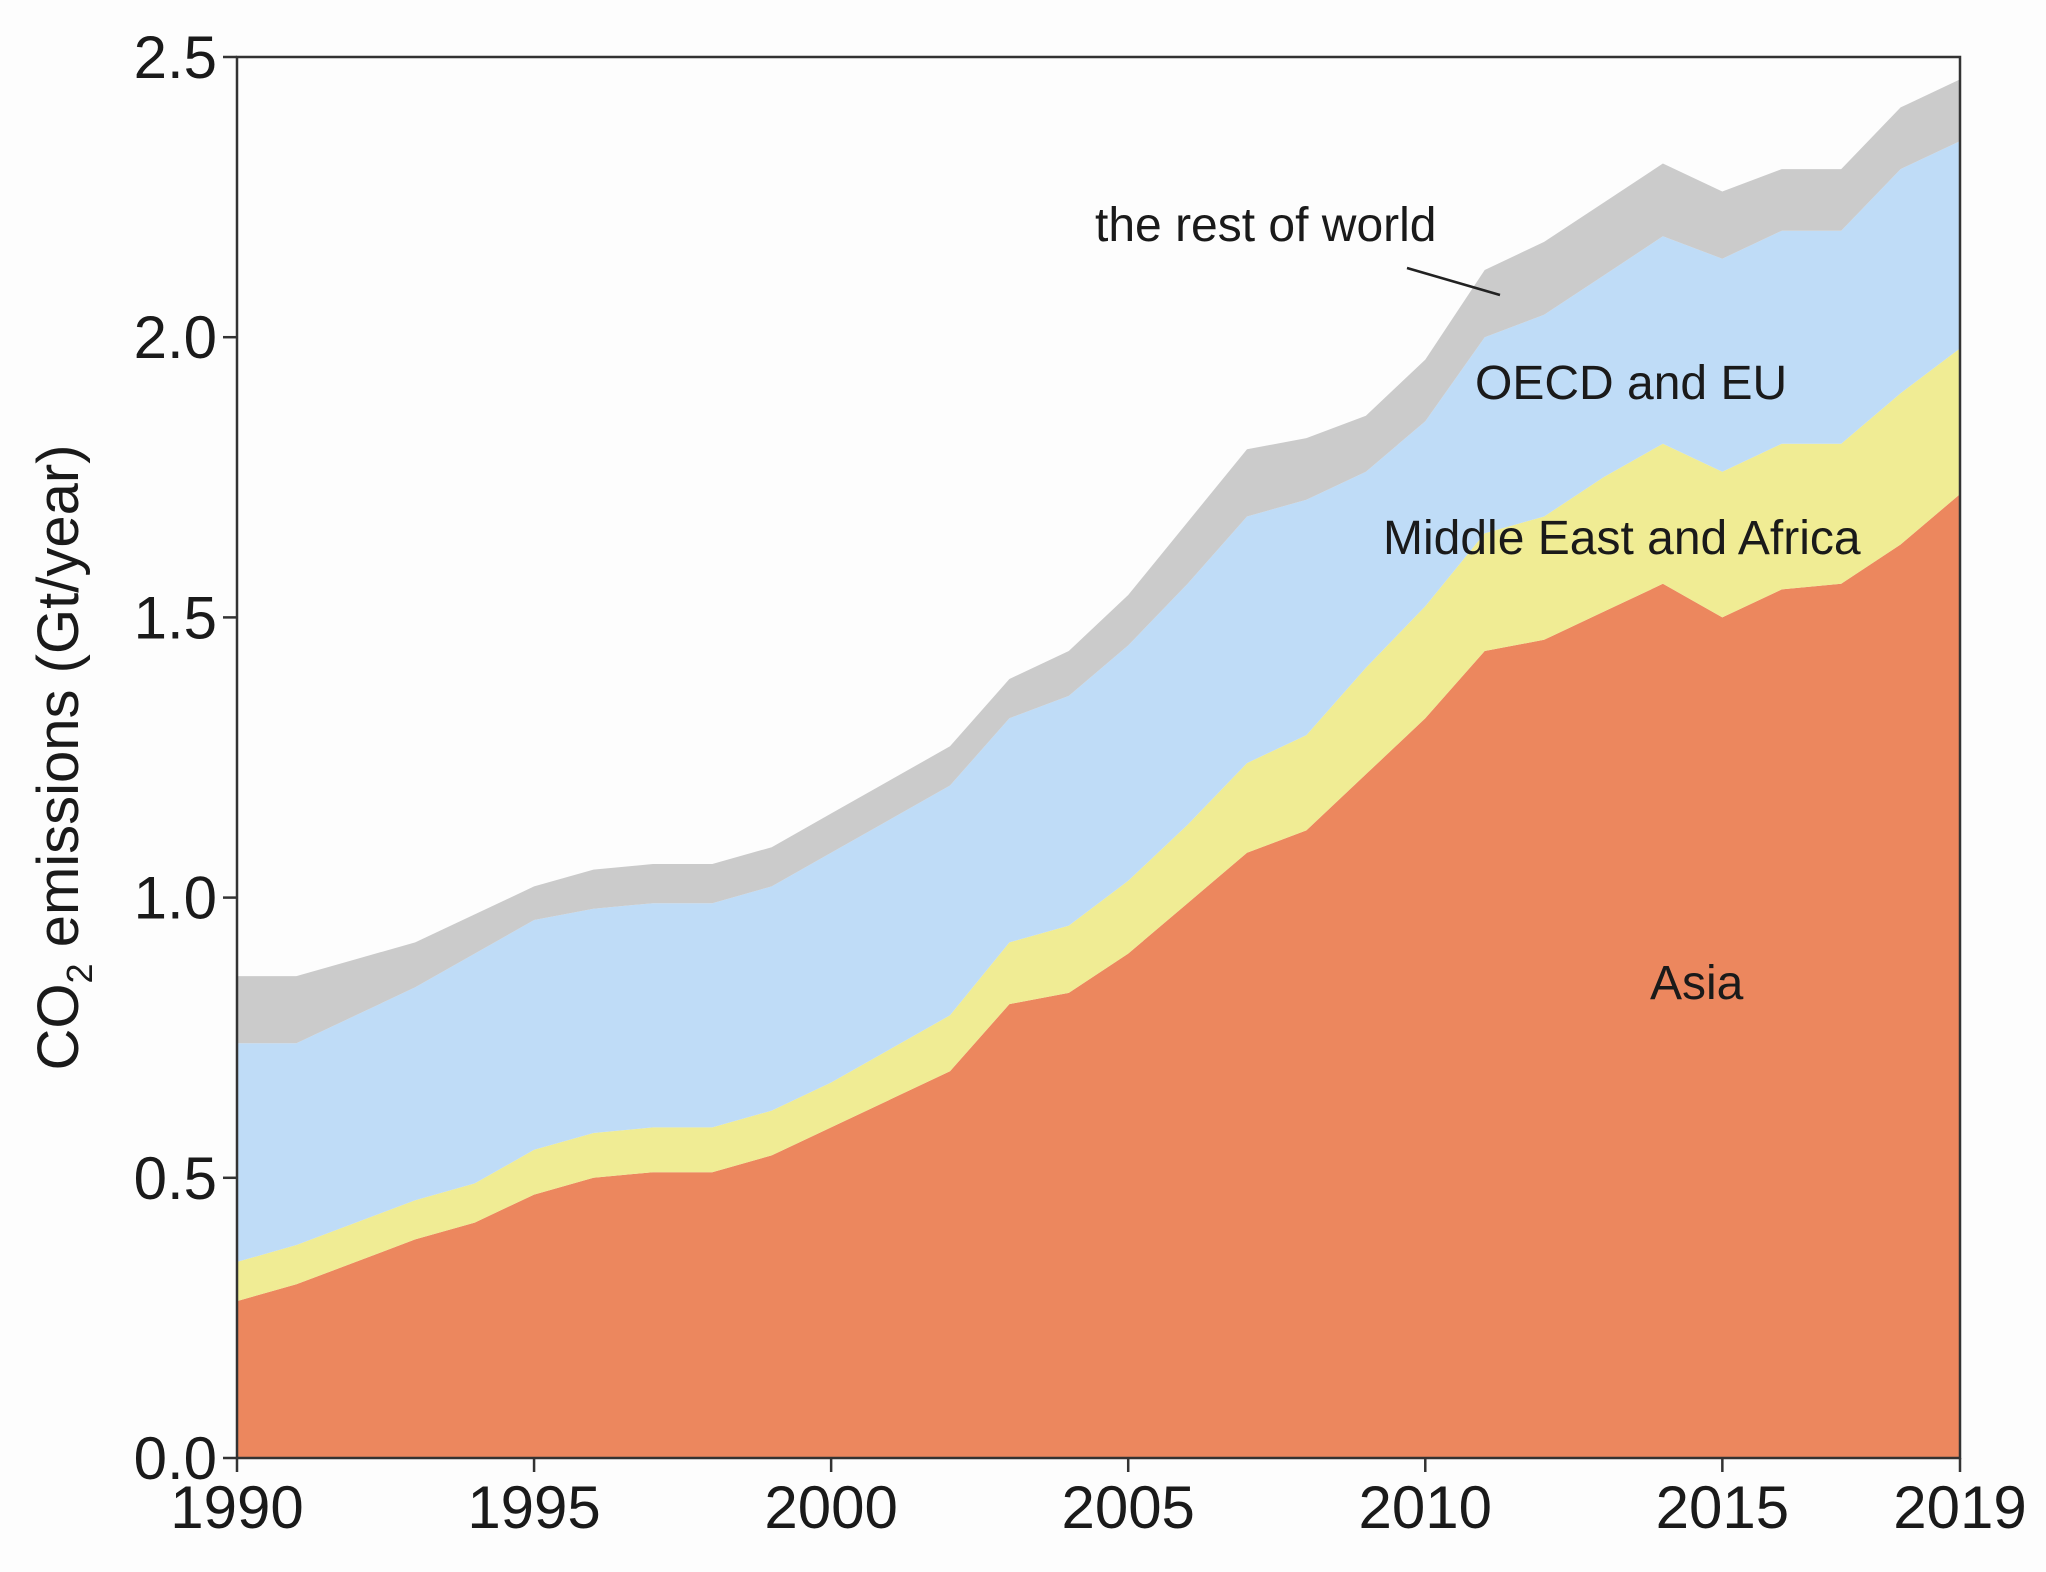  What do you see at coordinates (1127, 1507) in the screenshot?
I see `x-tick-label: 2005` at bounding box center [1127, 1507].